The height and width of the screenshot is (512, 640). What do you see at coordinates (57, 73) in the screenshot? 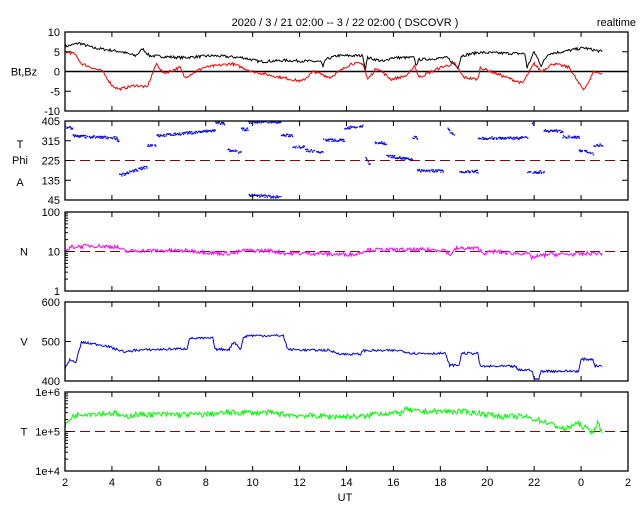
I see `y-tick-label: 0` at bounding box center [57, 73].